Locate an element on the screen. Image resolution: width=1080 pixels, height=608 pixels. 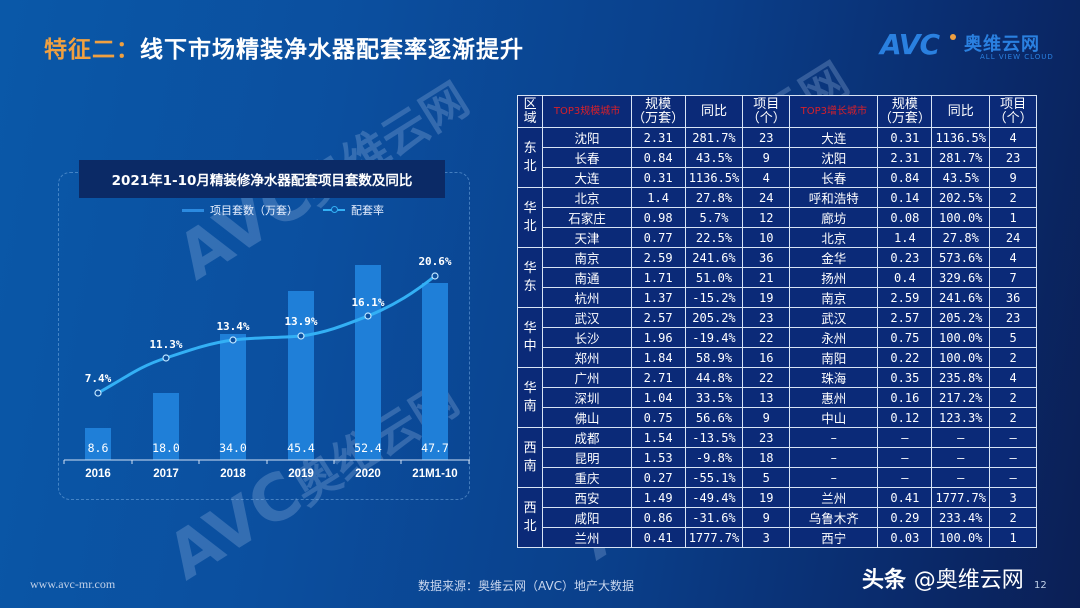
yoy-a-cell: 58.9% is located at coordinates (714, 357).